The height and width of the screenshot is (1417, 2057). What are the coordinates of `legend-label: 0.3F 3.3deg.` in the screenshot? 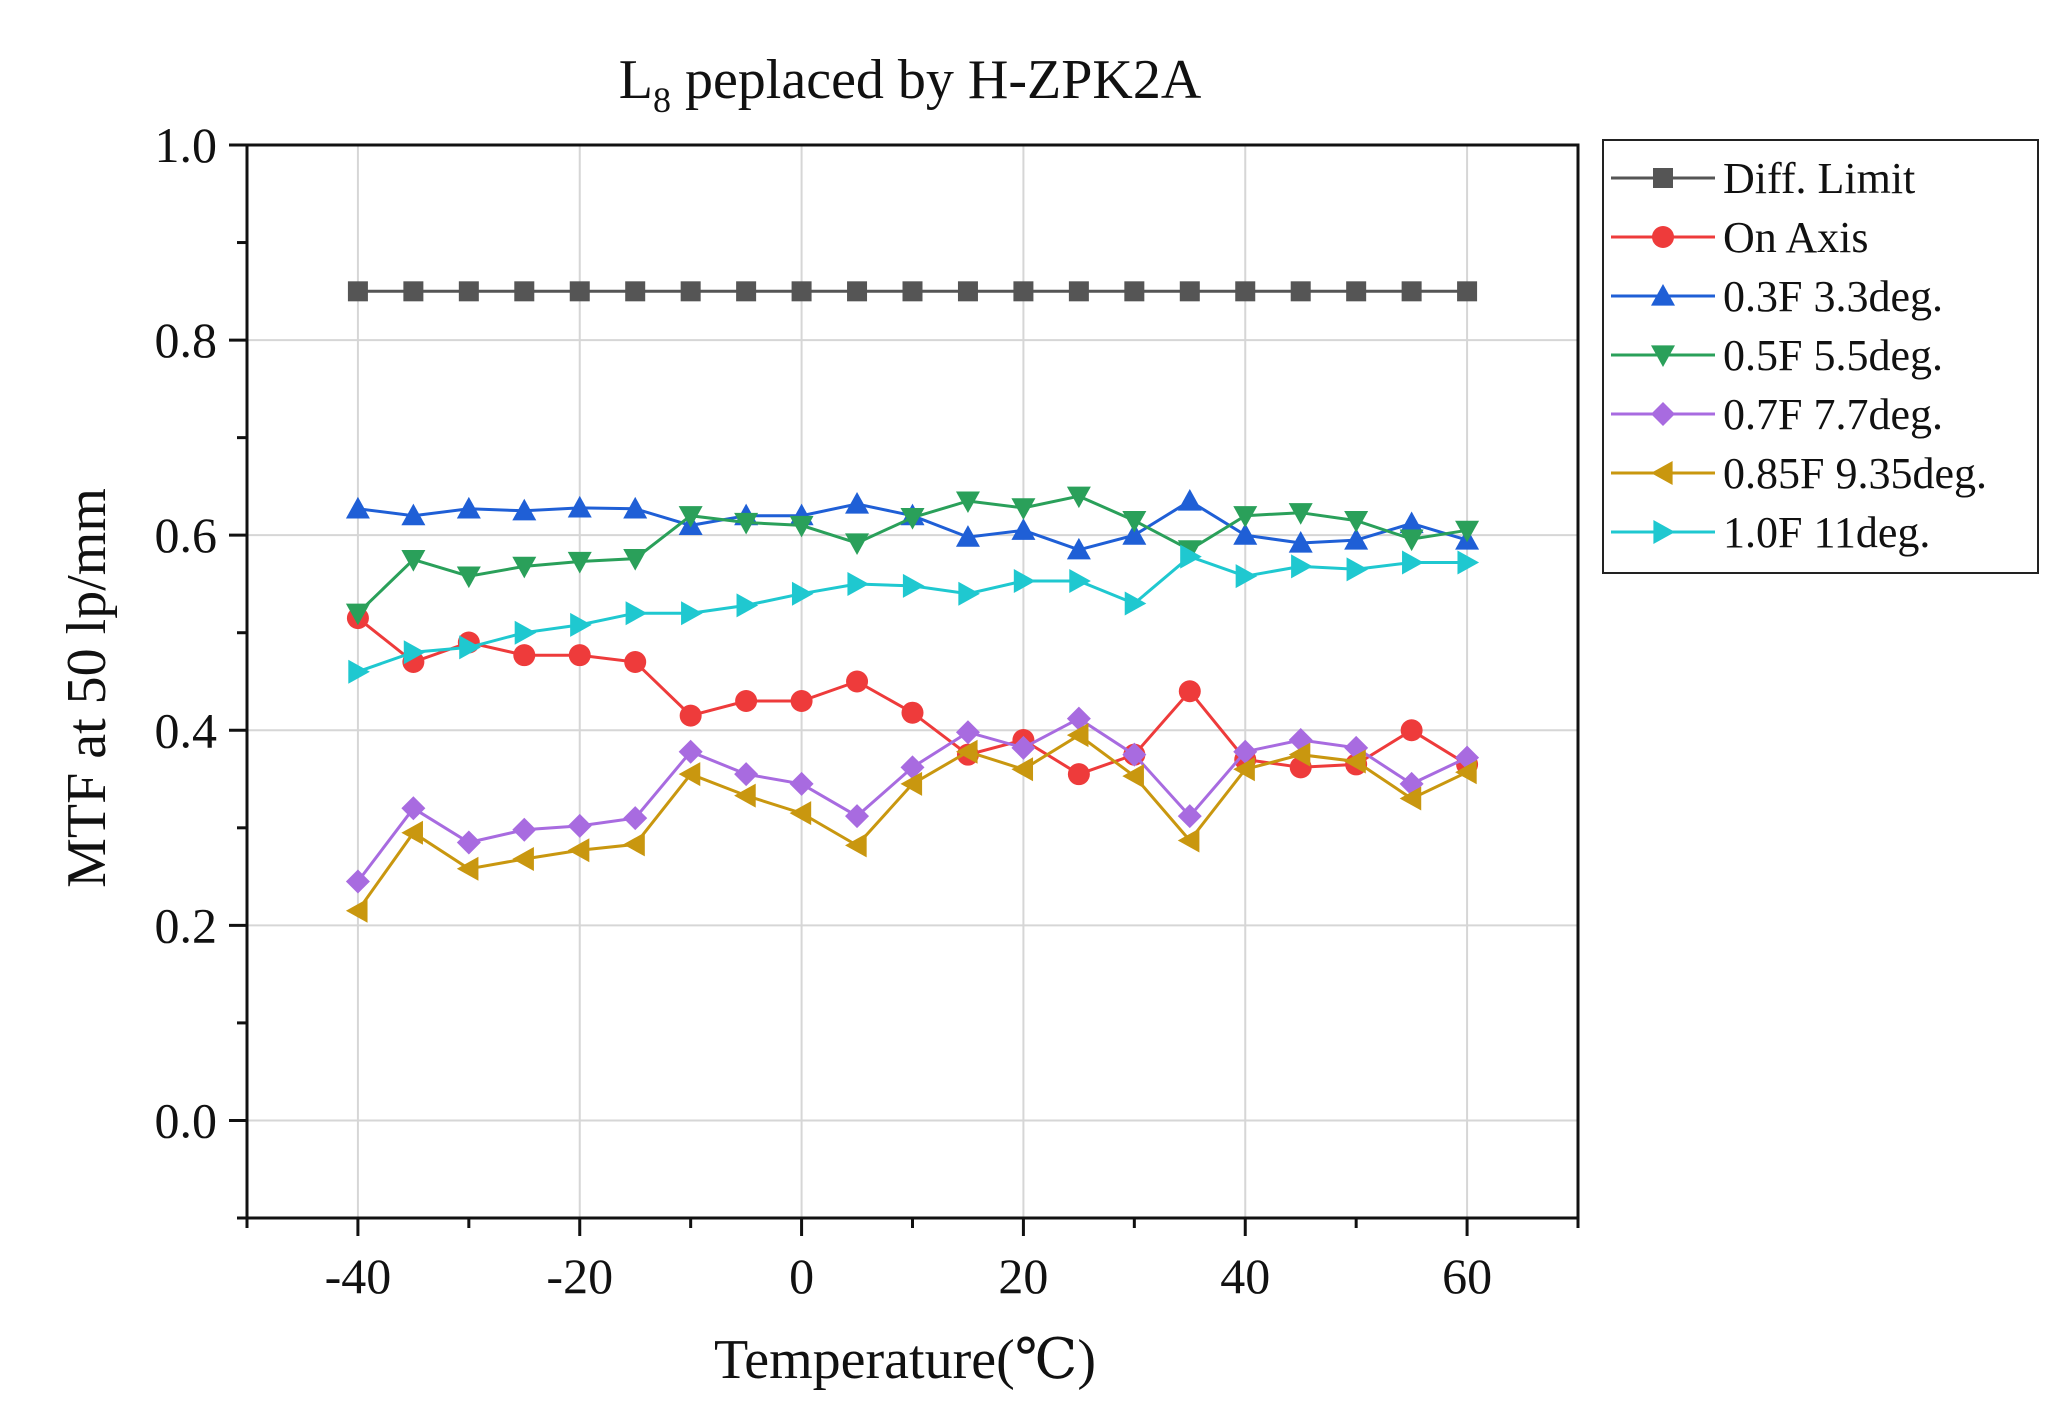 It's located at (1833, 296).